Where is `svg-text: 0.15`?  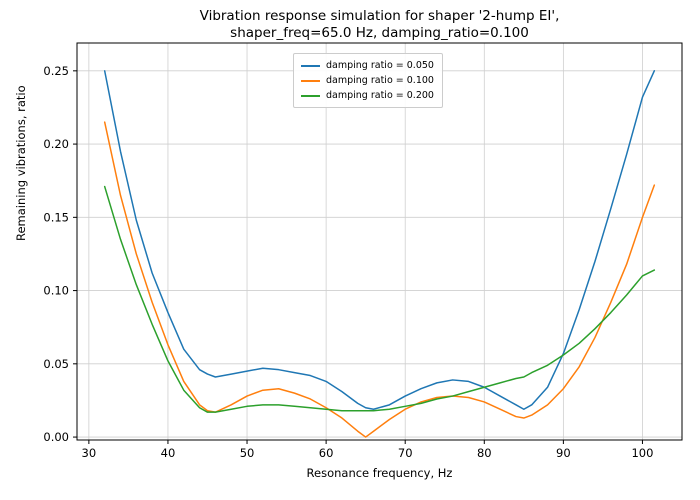
svg-text: 0.15 is located at coordinates (56, 217).